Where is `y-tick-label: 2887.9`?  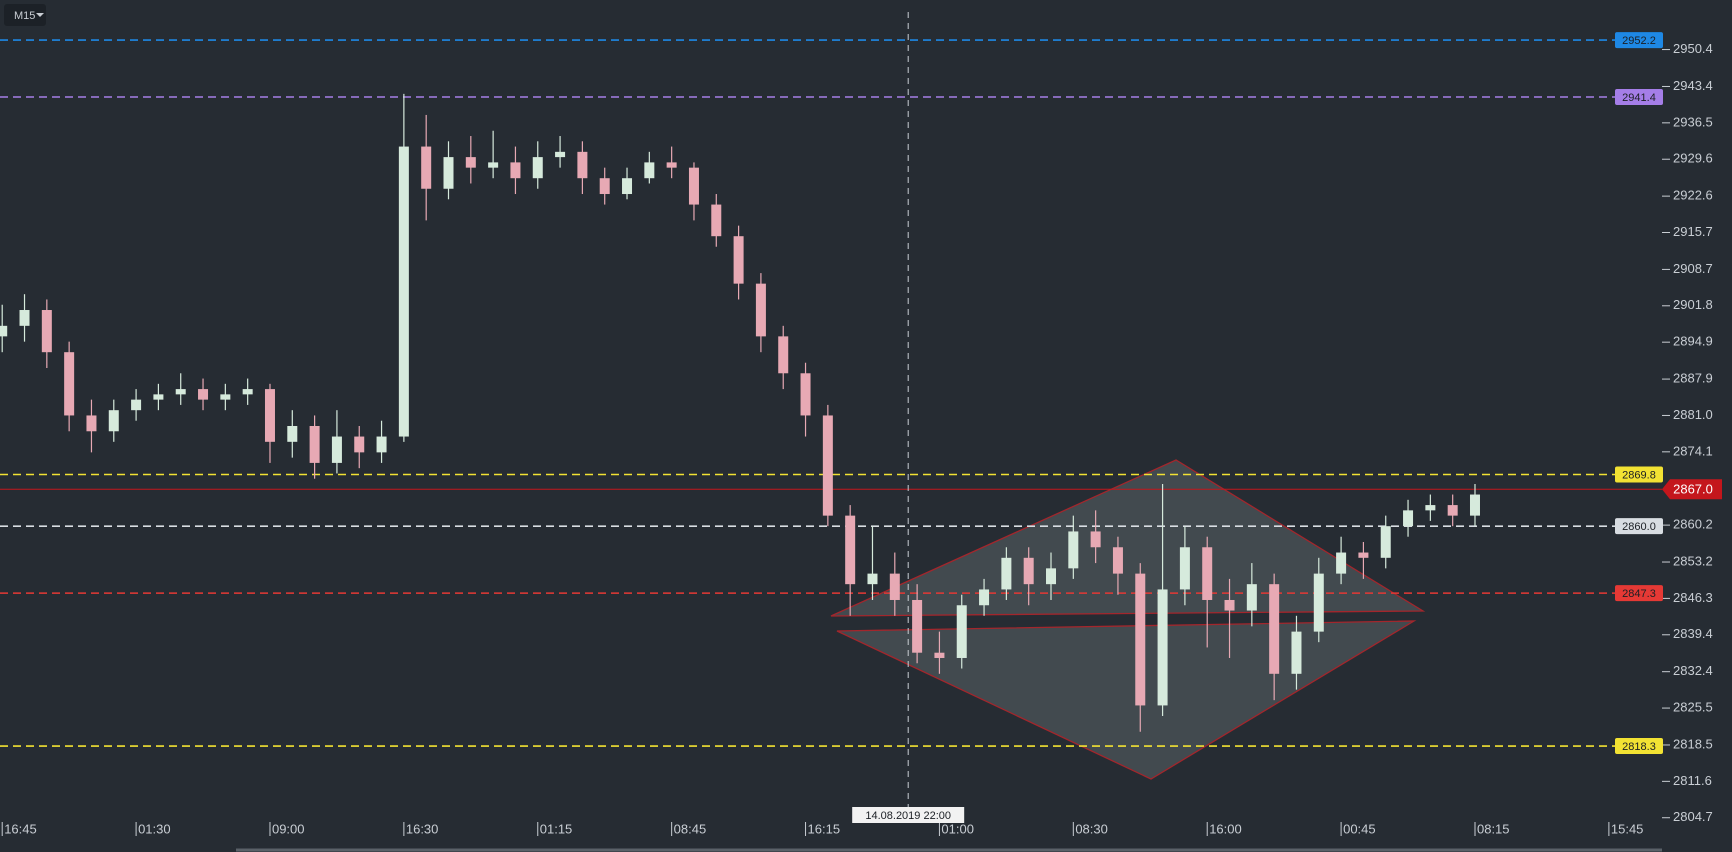 y-tick-label: 2887.9 is located at coordinates (1693, 378).